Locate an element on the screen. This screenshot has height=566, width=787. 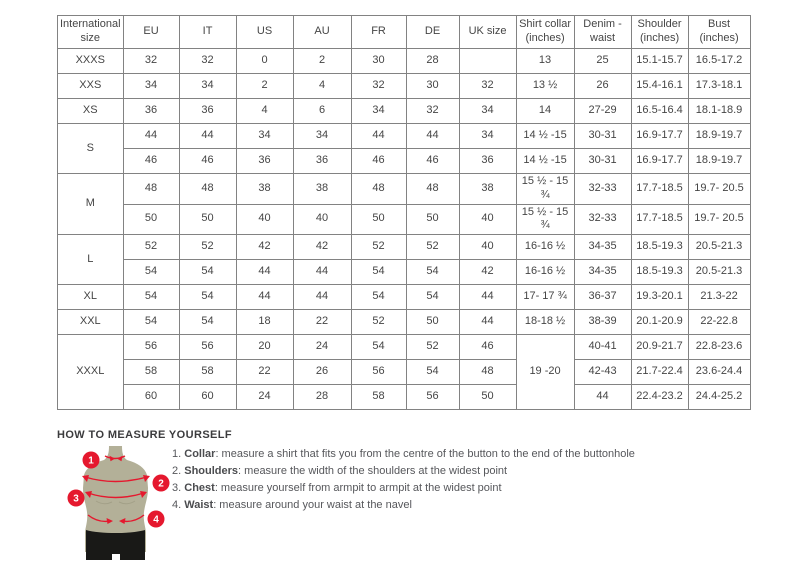
header-cell: AU is located at coordinates (322, 32).